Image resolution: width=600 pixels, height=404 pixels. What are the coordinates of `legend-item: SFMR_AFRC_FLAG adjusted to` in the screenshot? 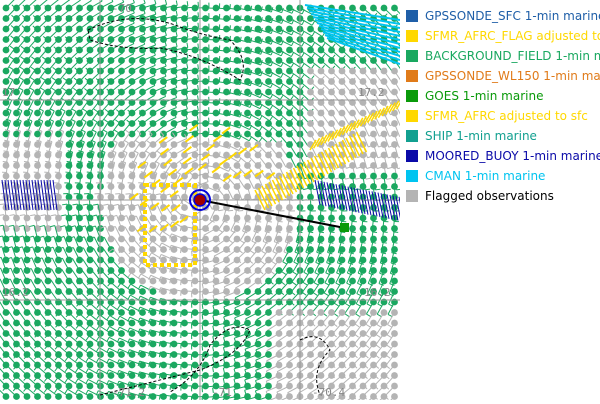 It's located at (503, 36).